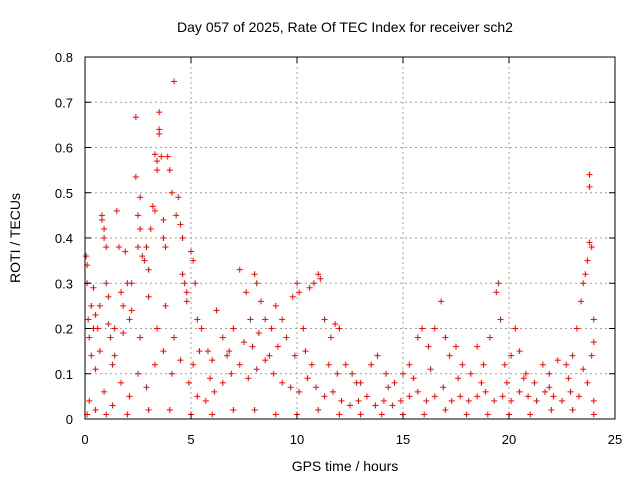 The image size is (640, 480). Describe the element at coordinates (64, 238) in the screenshot. I see `y-tick-label: 0.4` at that location.